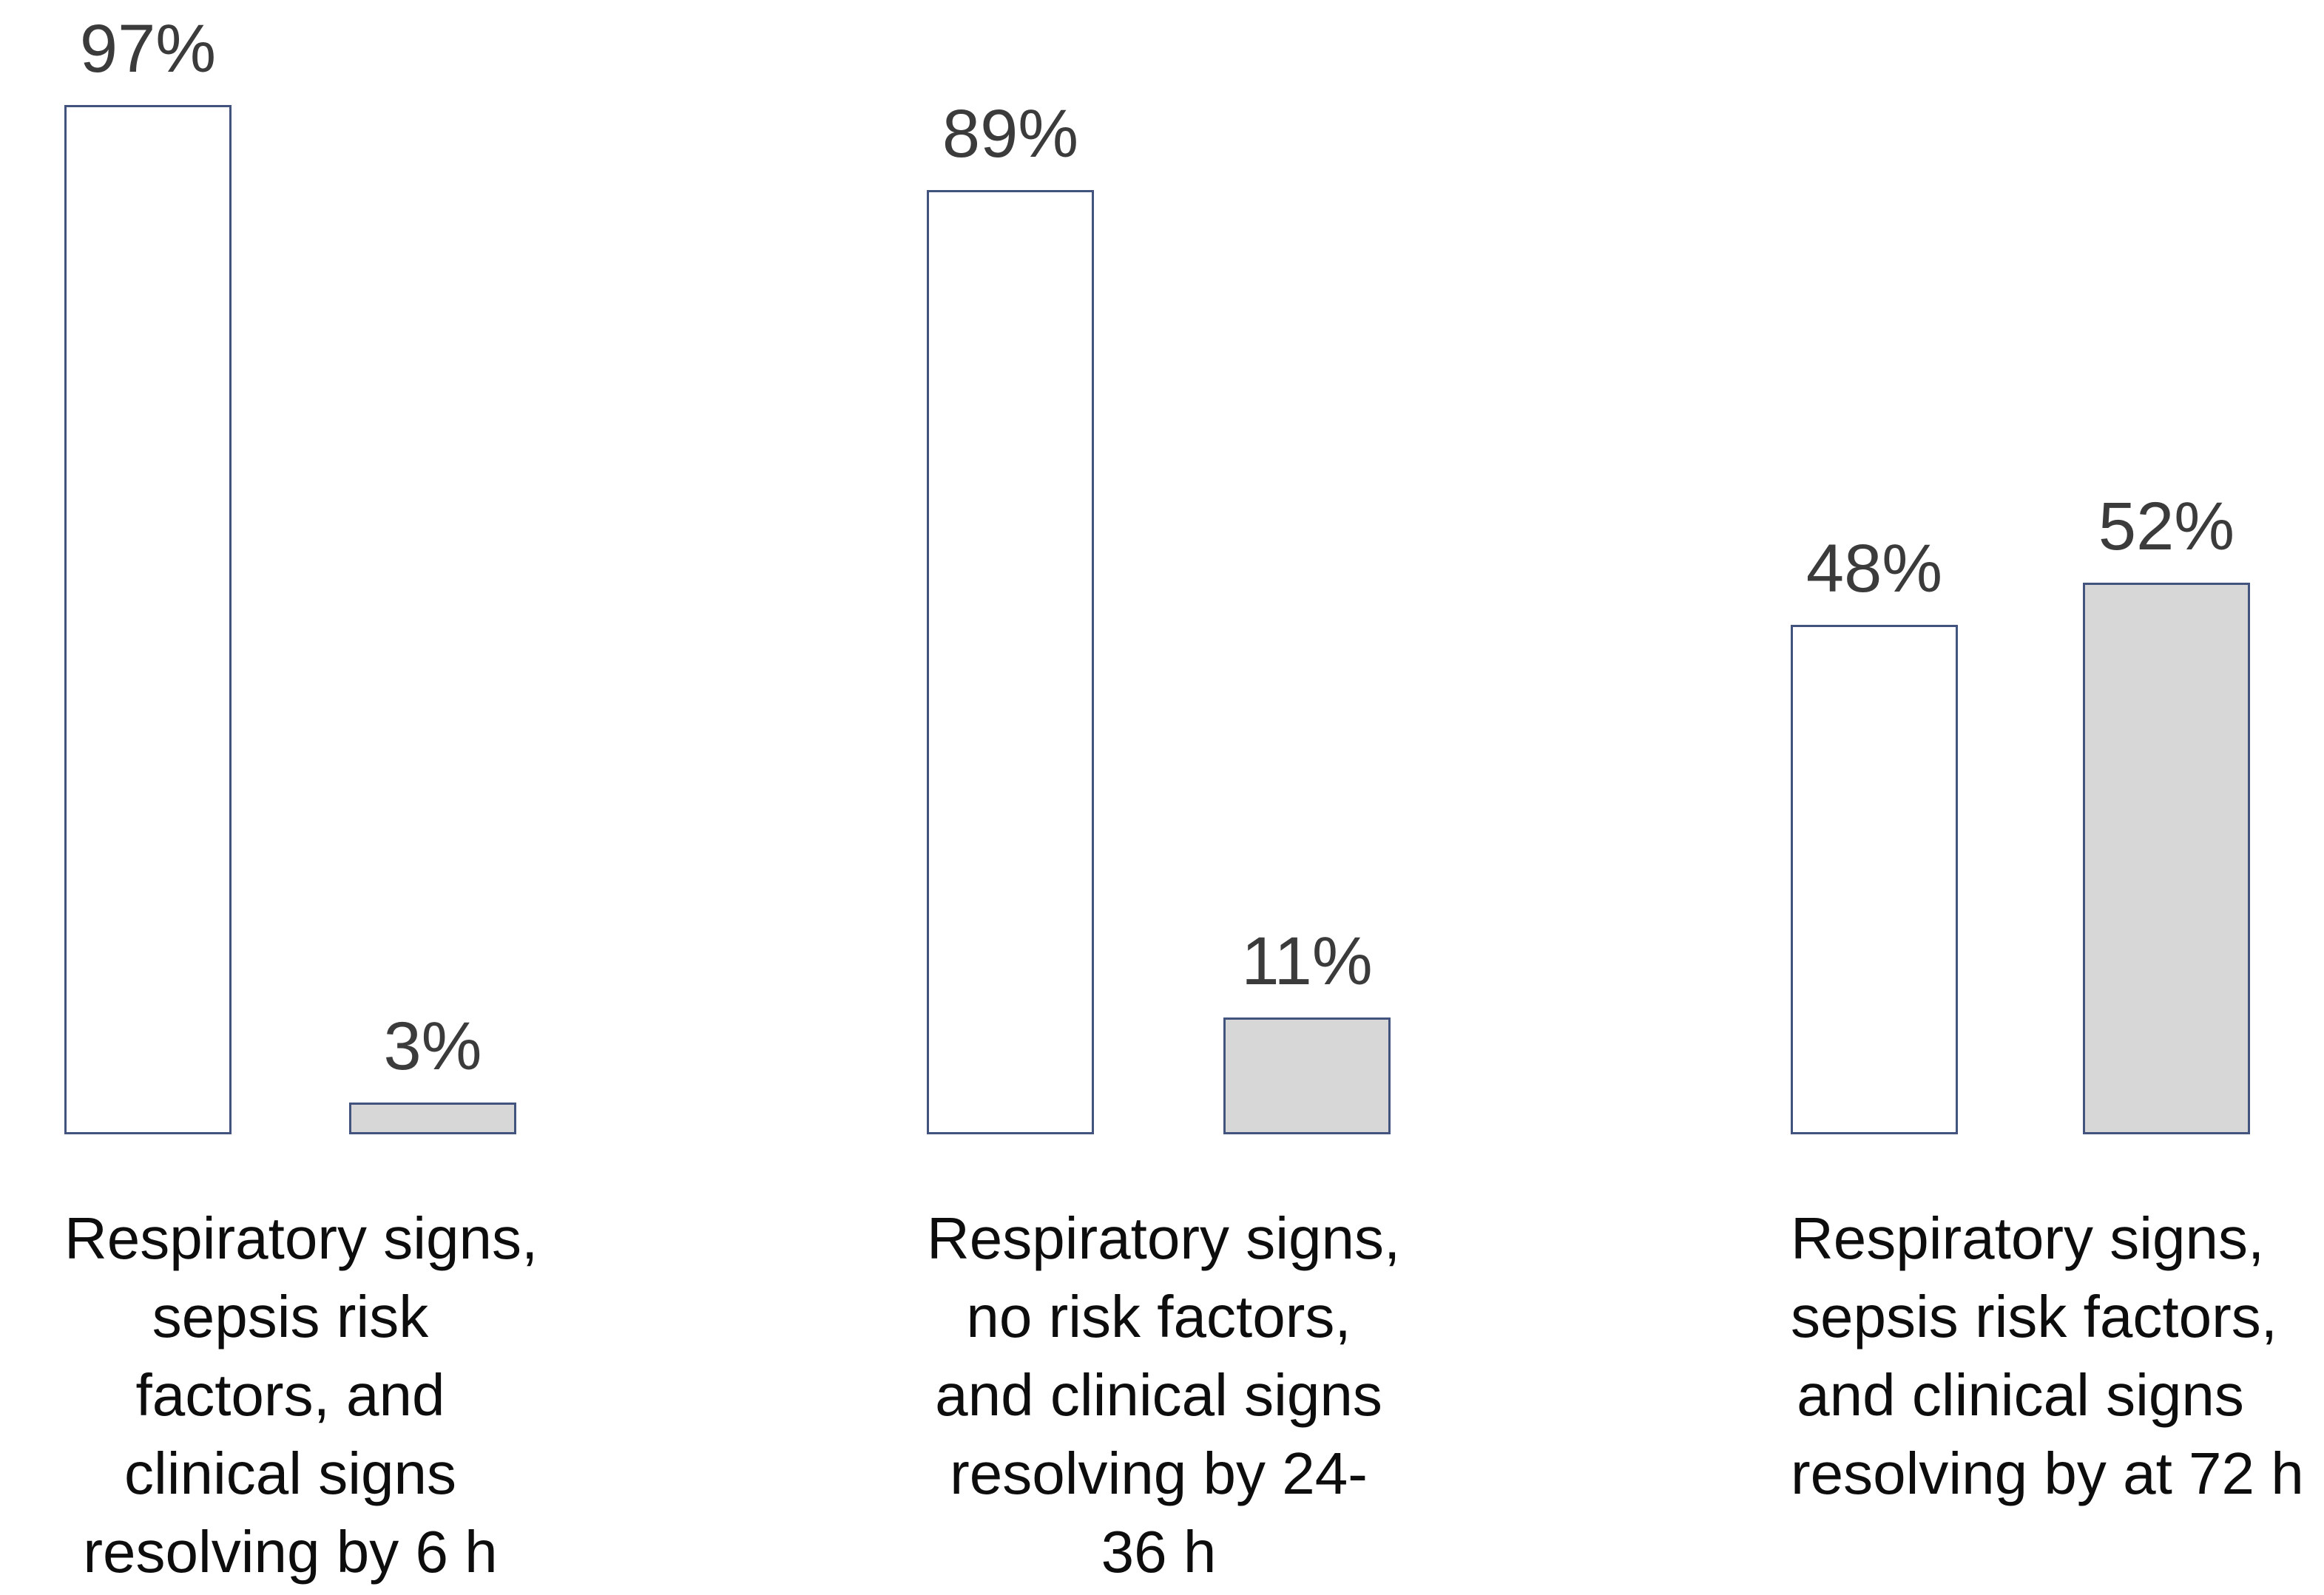 The width and height of the screenshot is (2324, 1595). I want to click on category-label-line: sepsis risk factors,, so click(2034, 1317).